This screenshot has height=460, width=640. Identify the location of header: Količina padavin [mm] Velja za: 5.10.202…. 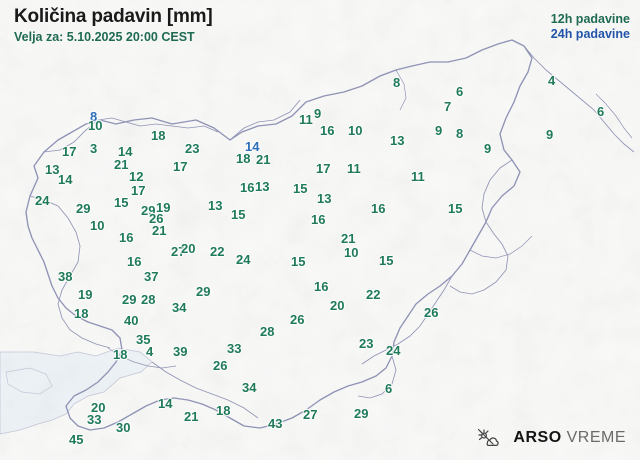
(113, 25).